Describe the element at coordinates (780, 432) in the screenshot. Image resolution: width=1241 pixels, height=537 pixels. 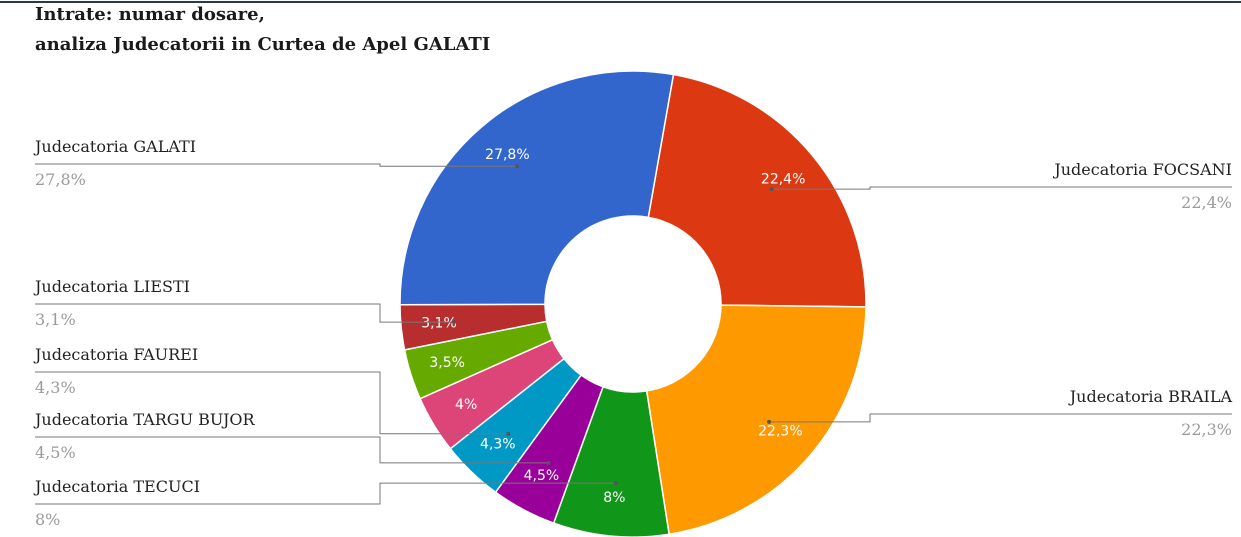
I see `slice-label: 22,3%` at that location.